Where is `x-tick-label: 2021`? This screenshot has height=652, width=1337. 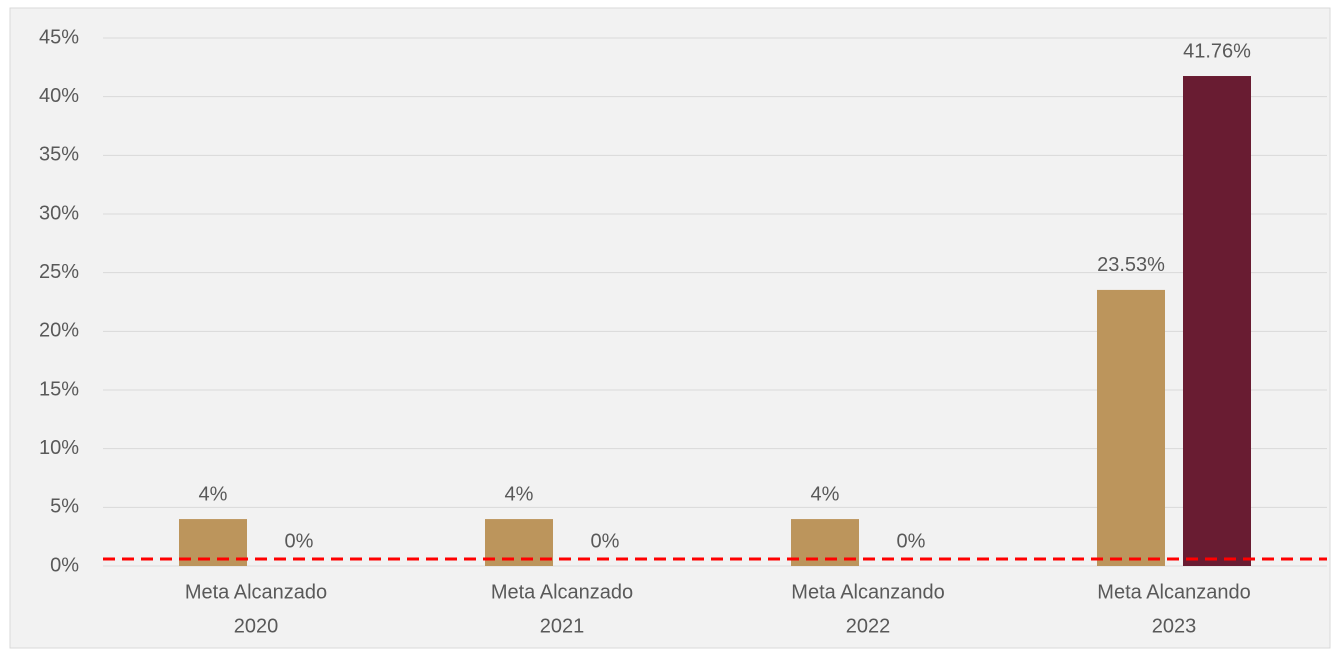 x-tick-label: 2021 is located at coordinates (562, 626).